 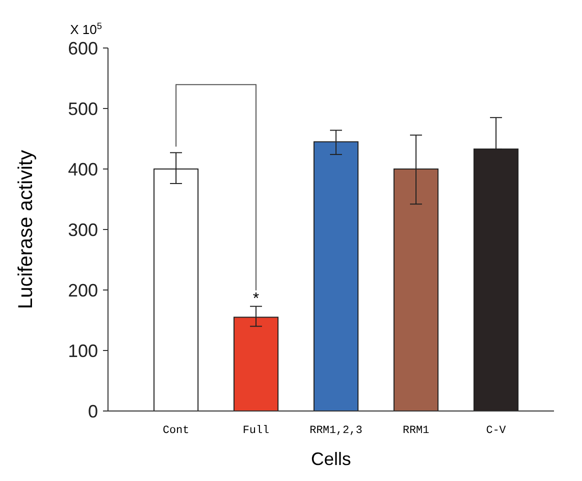 I want to click on y-tick-label: 600, so click(x=83, y=48).